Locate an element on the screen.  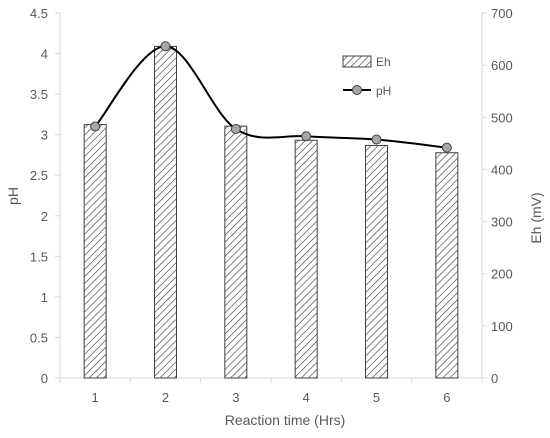
legend-ph-label: pH is located at coordinates (383, 91).